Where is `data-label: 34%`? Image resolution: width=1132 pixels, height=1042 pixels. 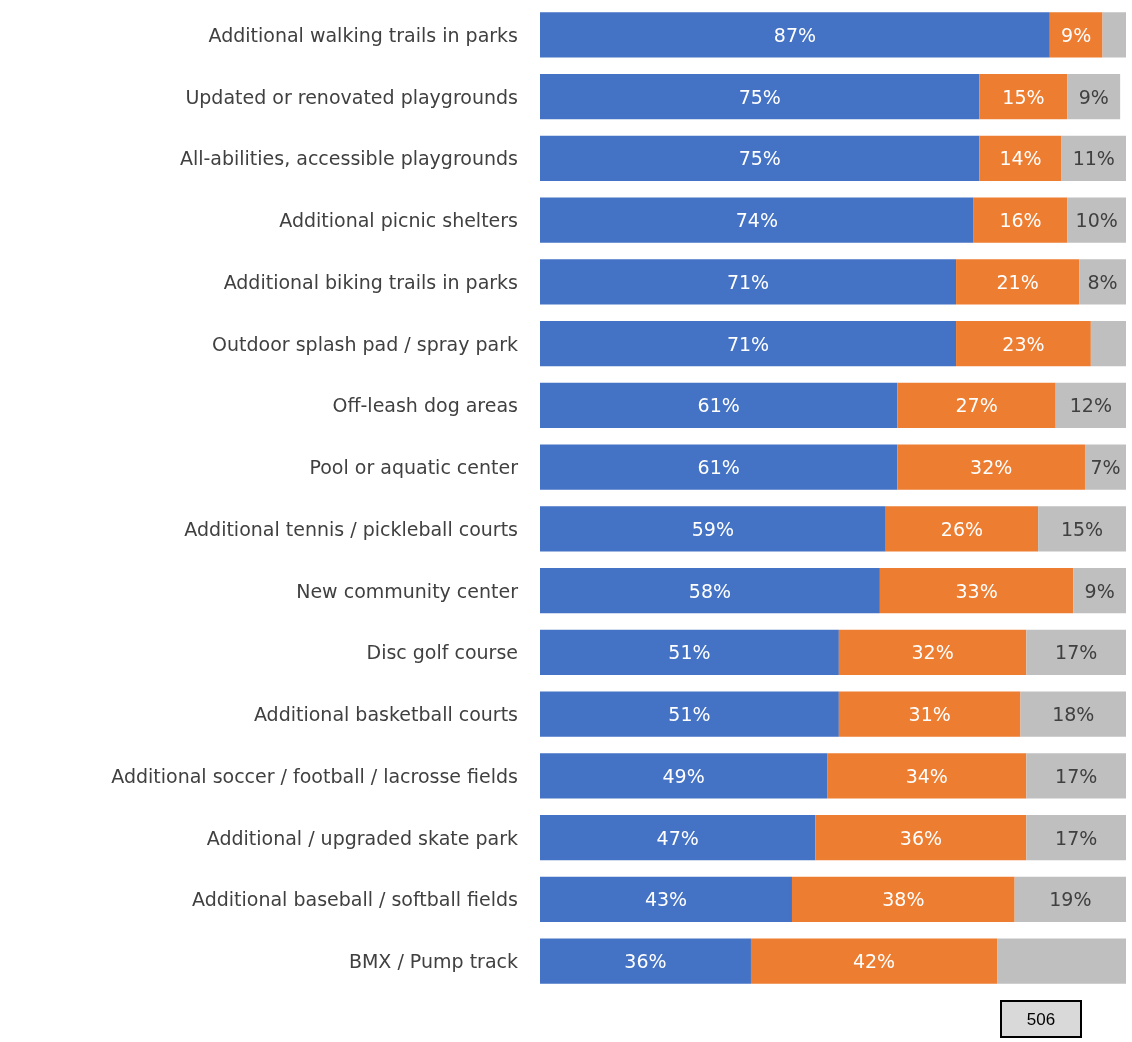
data-label: 34% is located at coordinates (926, 775).